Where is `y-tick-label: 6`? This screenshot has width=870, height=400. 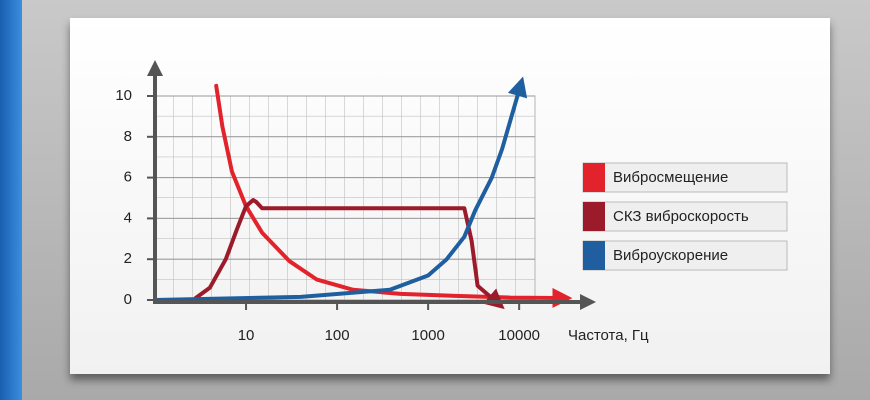 y-tick-label: 6 is located at coordinates (128, 177).